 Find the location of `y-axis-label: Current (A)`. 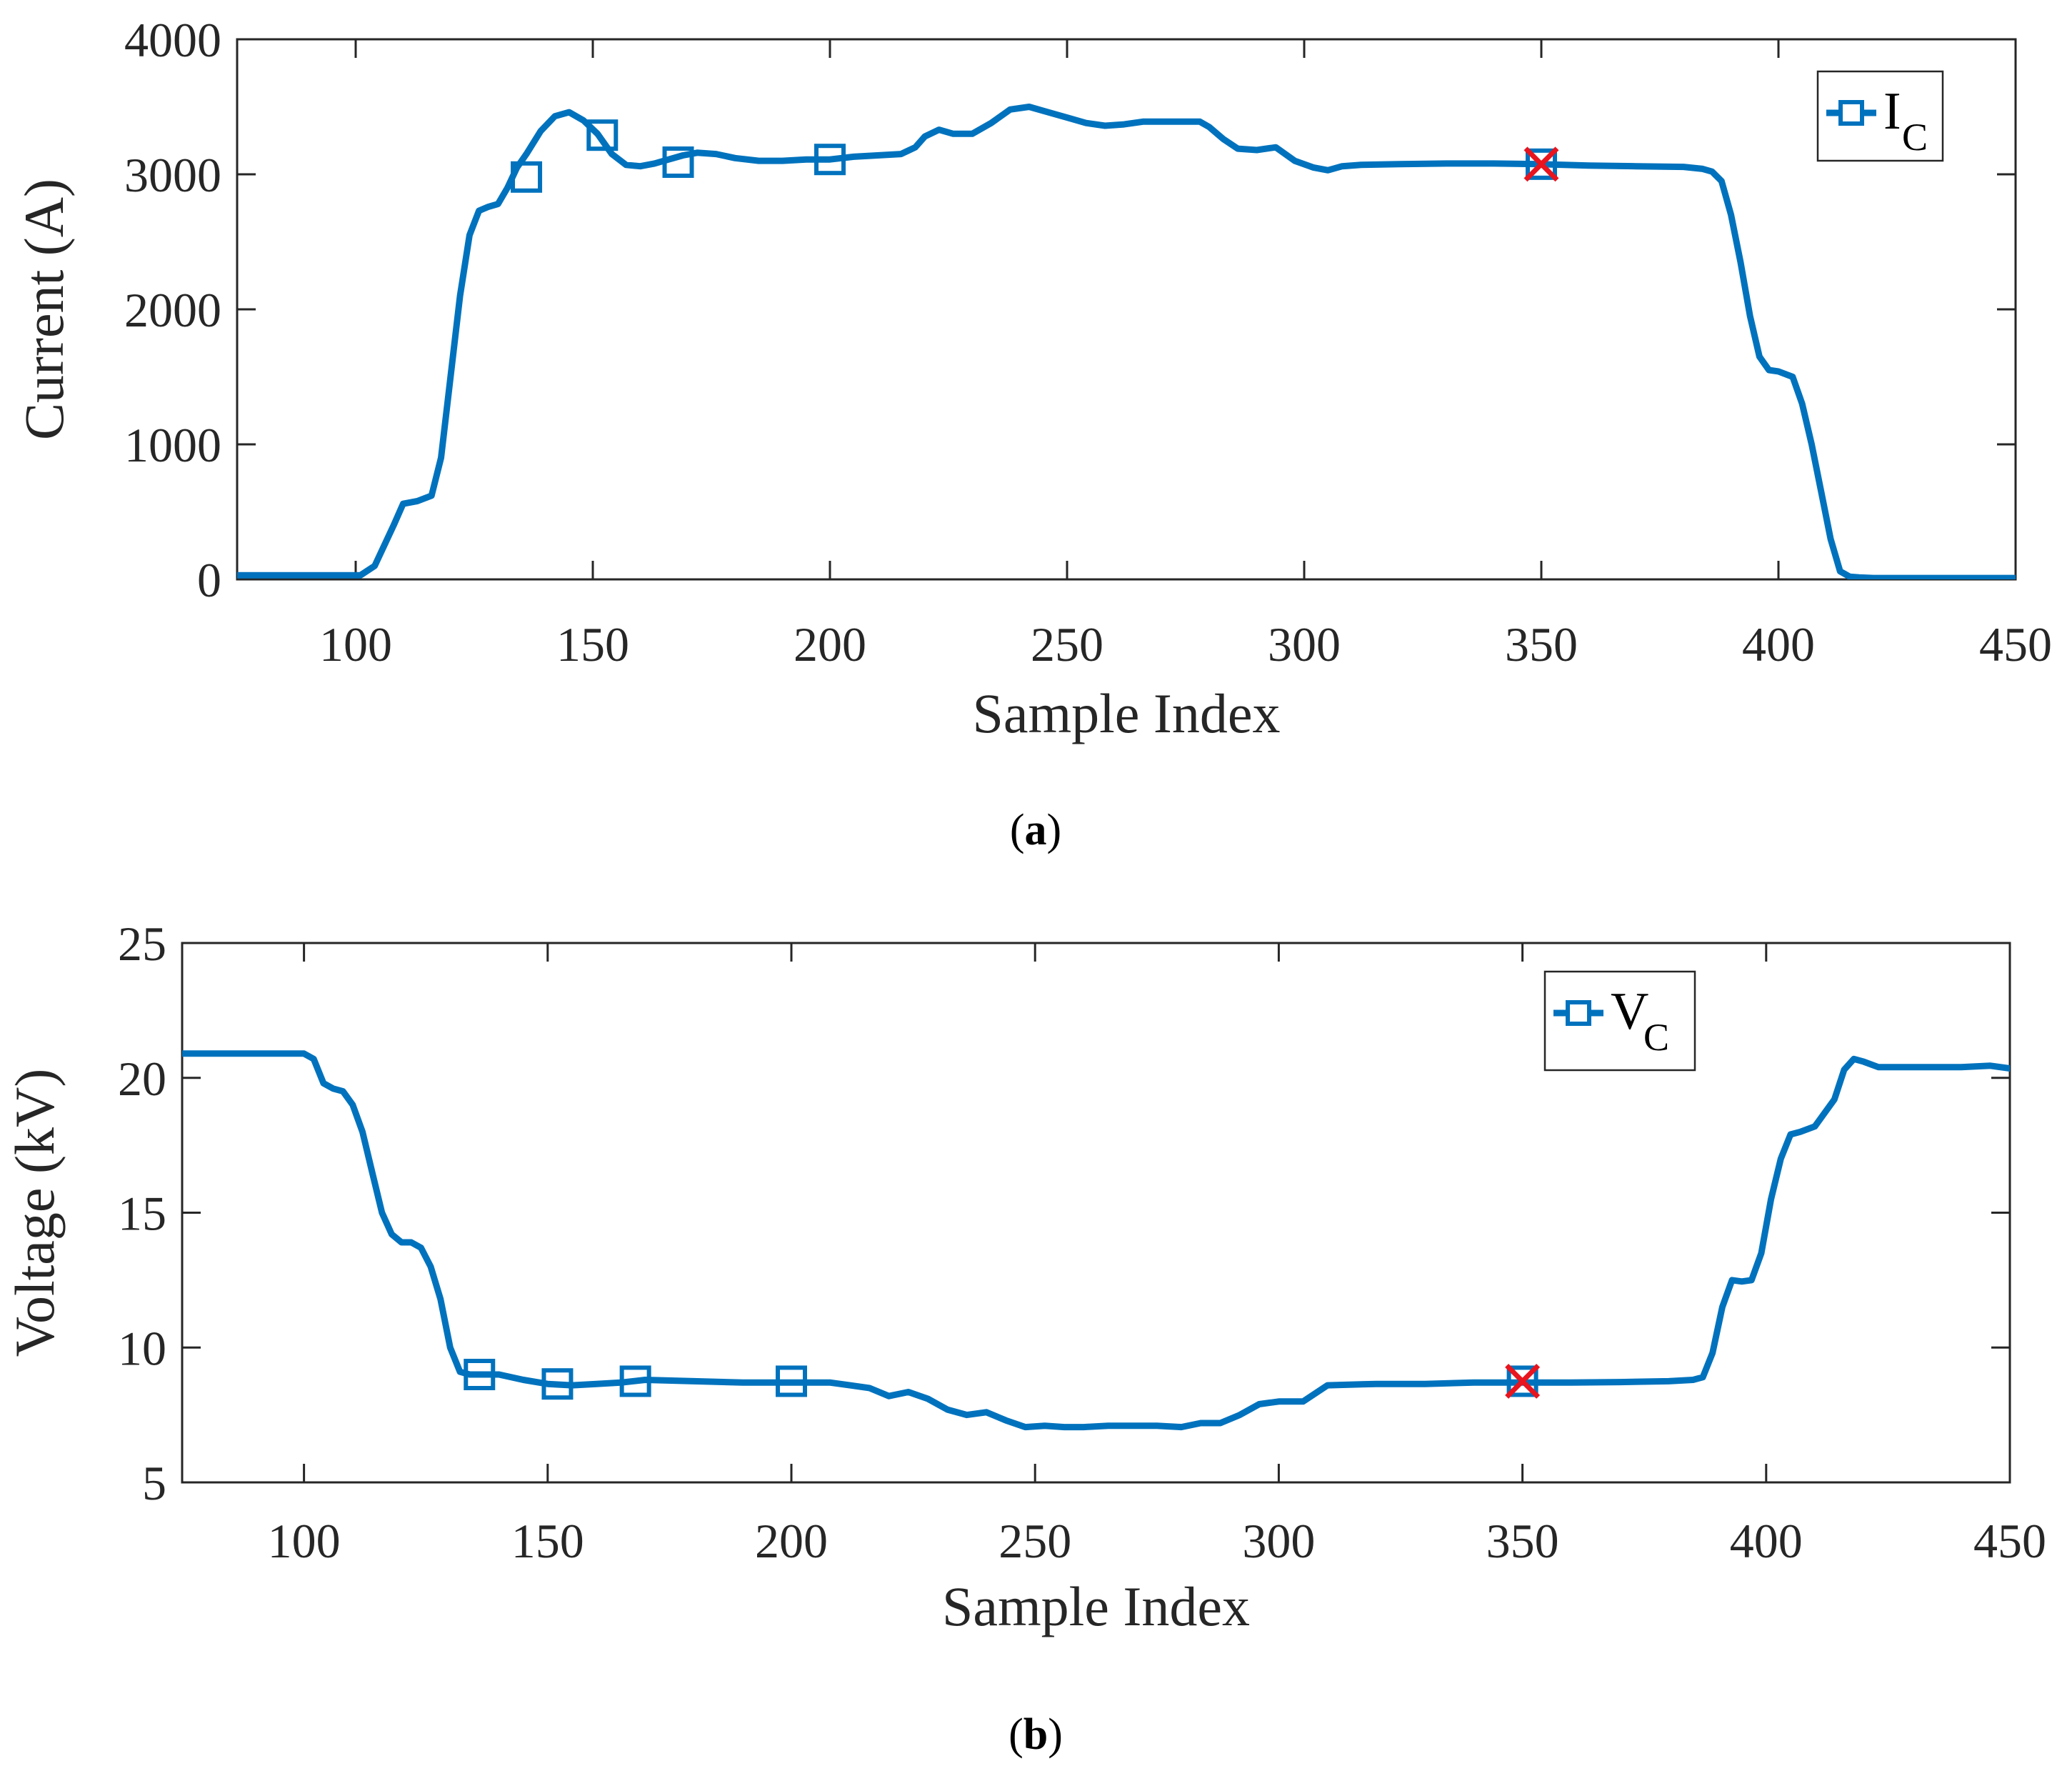

y-axis-label: Current (A) is located at coordinates (44, 309).